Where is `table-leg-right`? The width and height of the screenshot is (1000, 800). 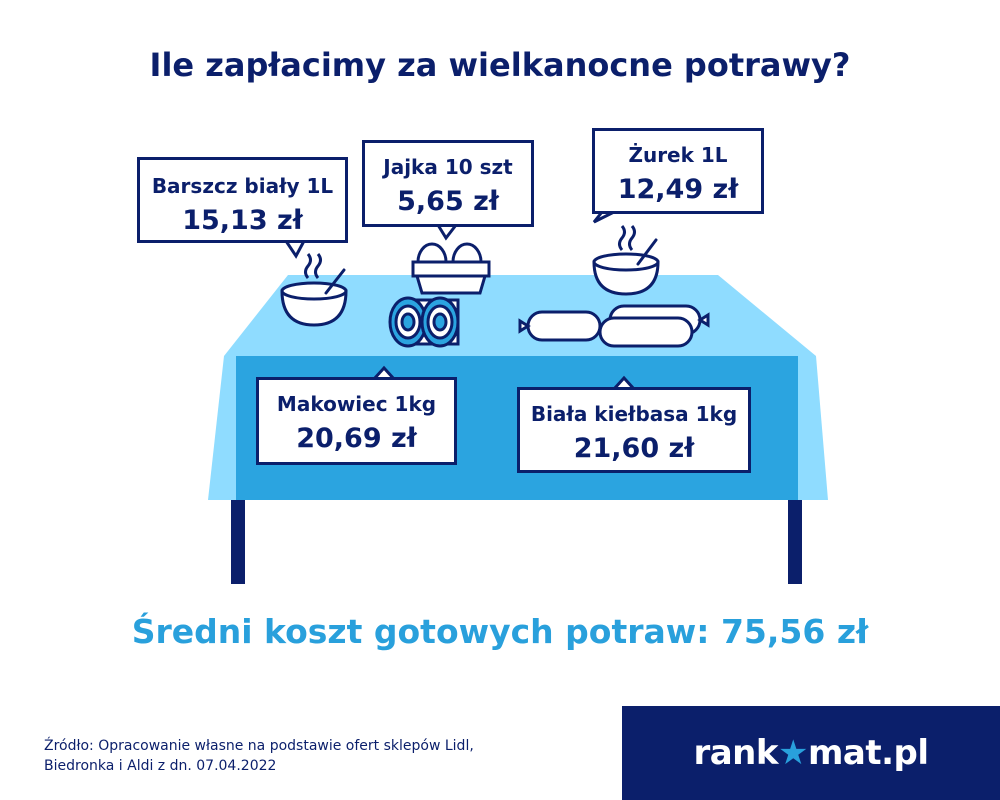 table-leg-right is located at coordinates (795, 536).